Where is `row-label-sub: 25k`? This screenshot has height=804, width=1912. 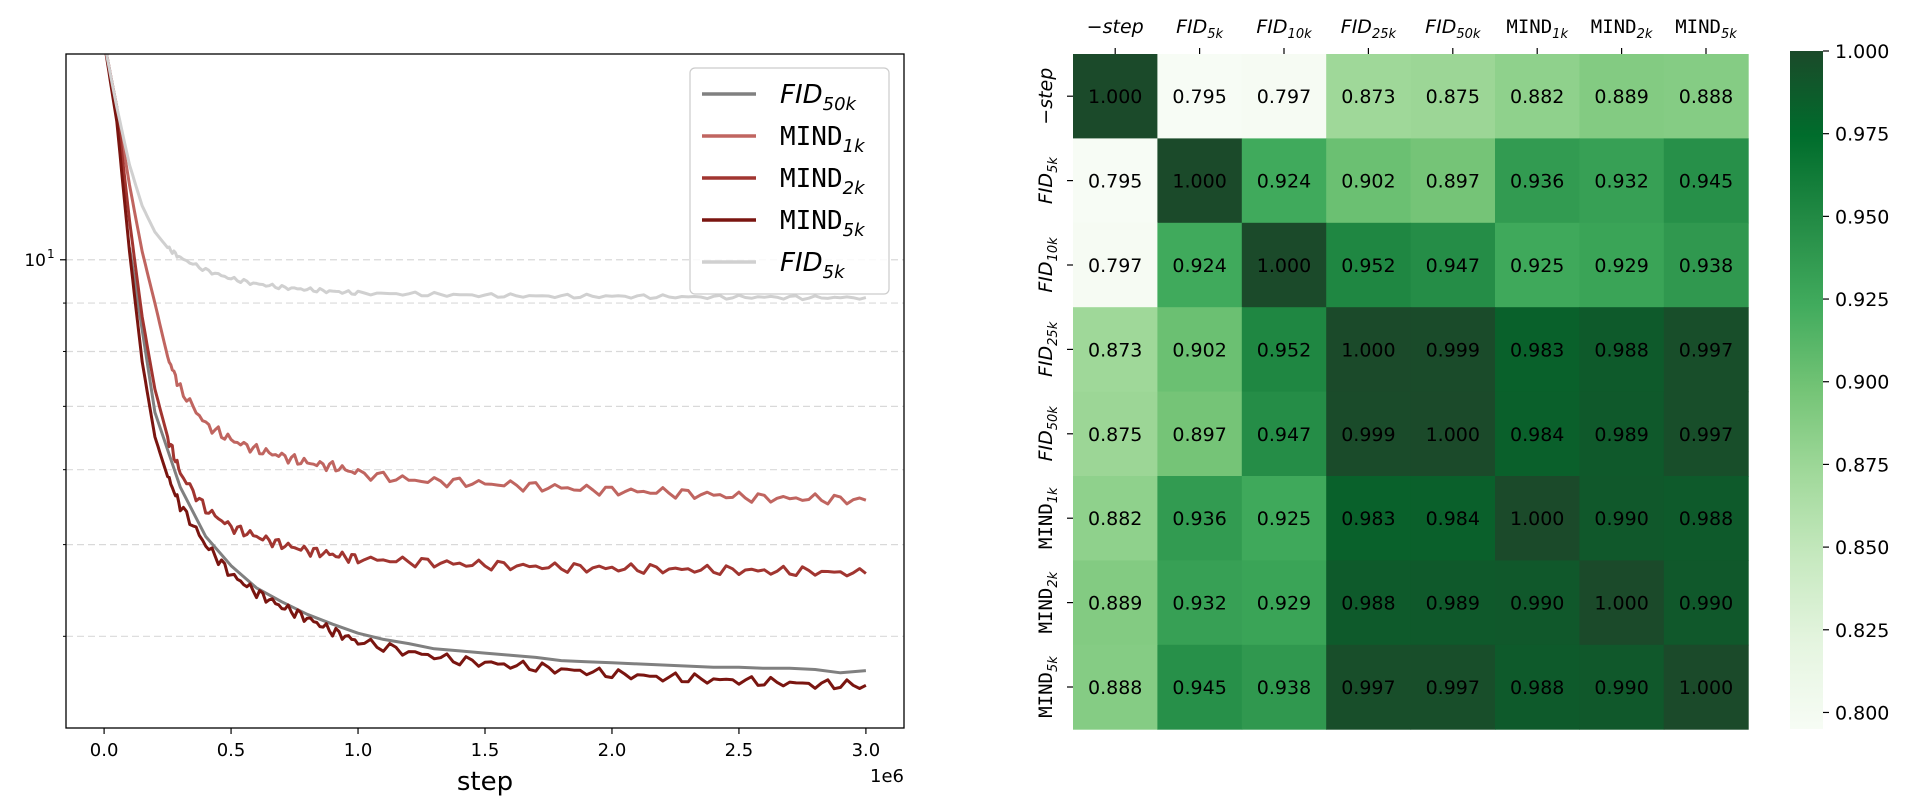 row-label-sub: 25k is located at coordinates (1053, 333).